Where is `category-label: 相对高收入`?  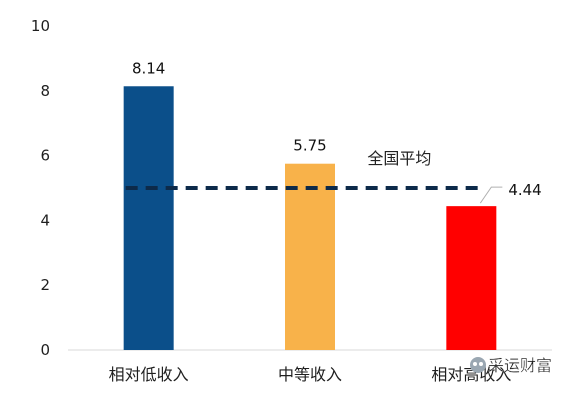
category-label: 相对高收入 is located at coordinates (471, 374).